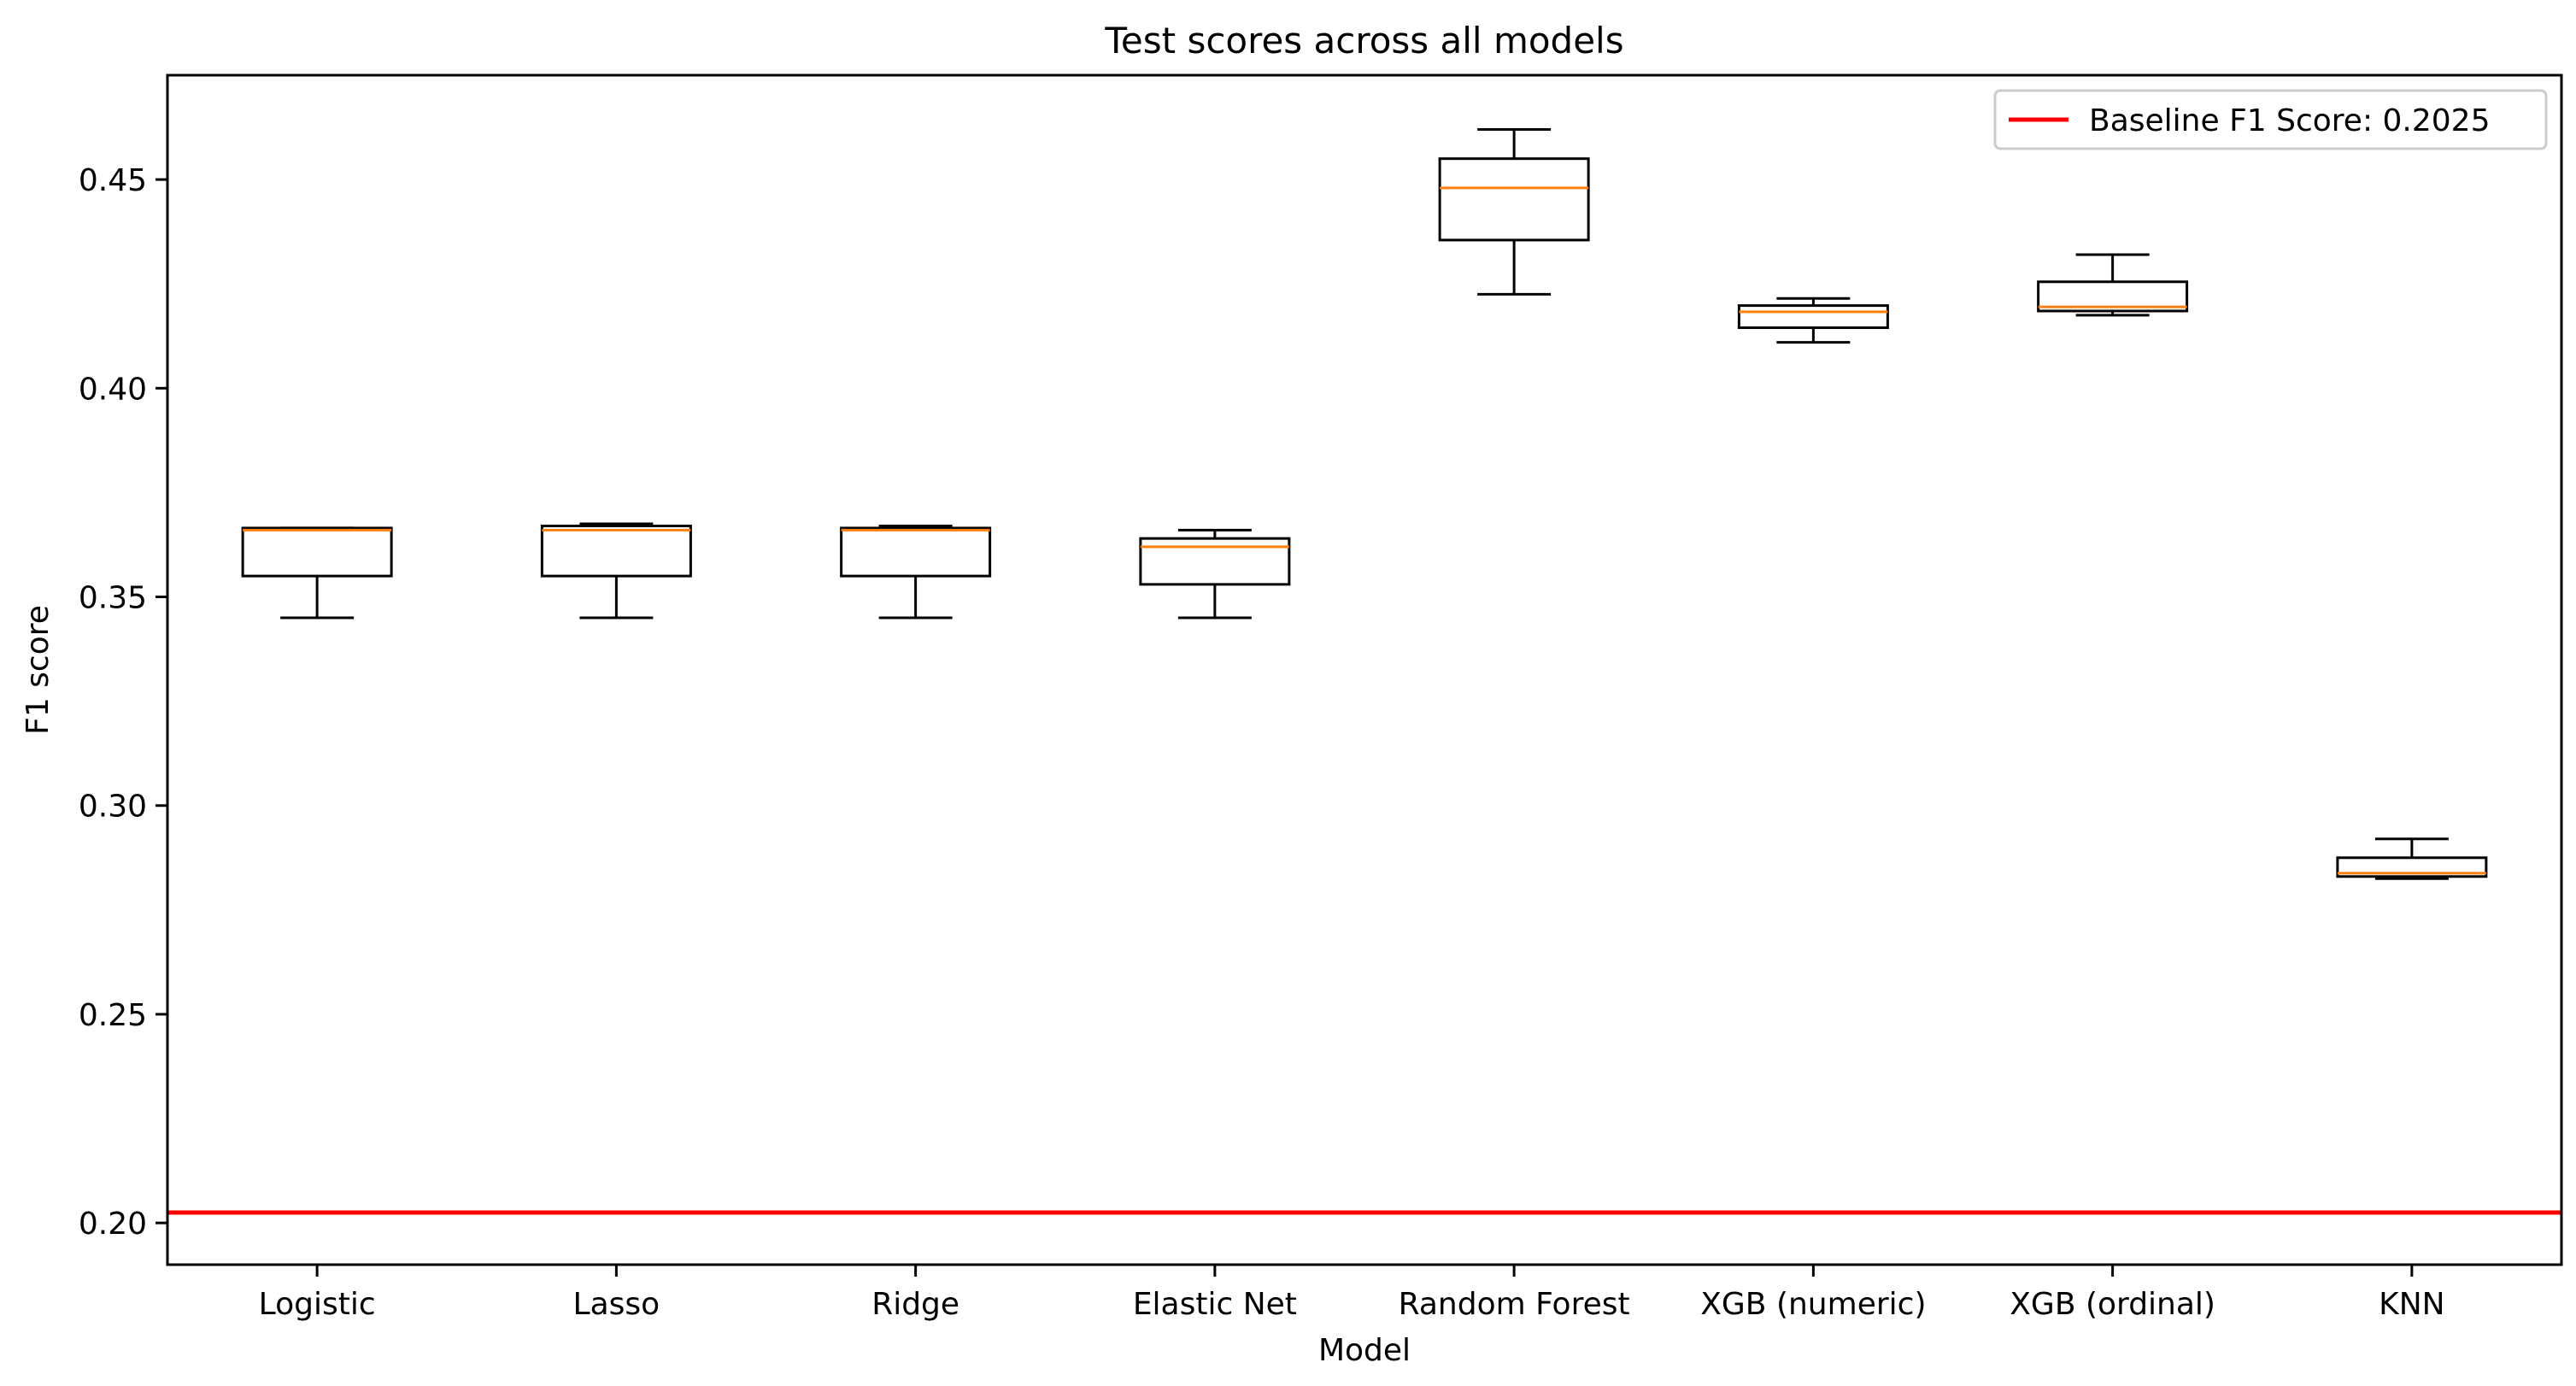 This screenshot has height=1386, width=2576. I want to click on y-axis-label: F1 score, so click(38, 670).